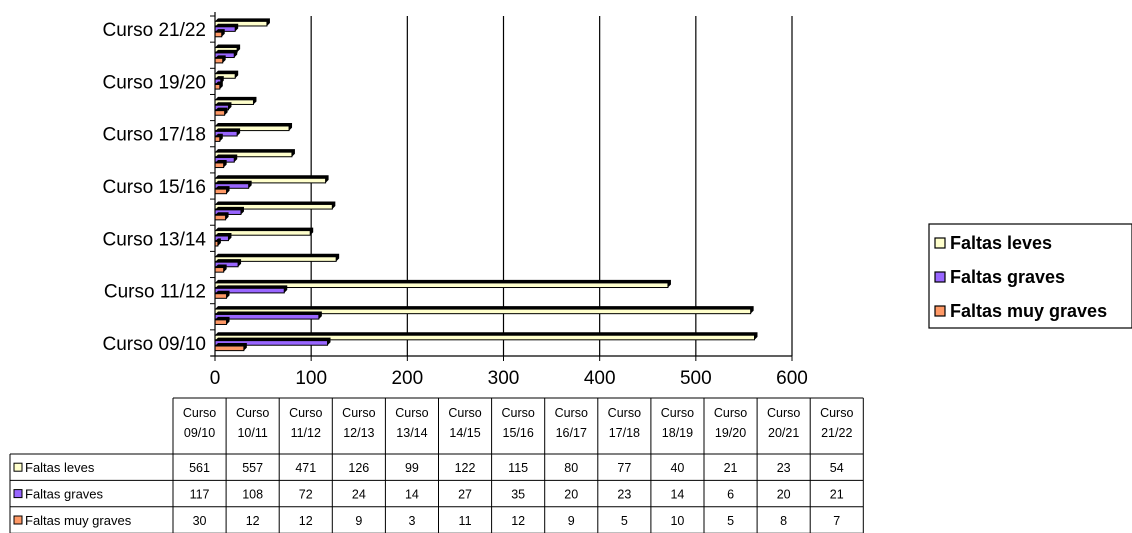 This screenshot has height=533, width=1132. What do you see at coordinates (199, 468) in the screenshot?
I see `table-cell: 561` at bounding box center [199, 468].